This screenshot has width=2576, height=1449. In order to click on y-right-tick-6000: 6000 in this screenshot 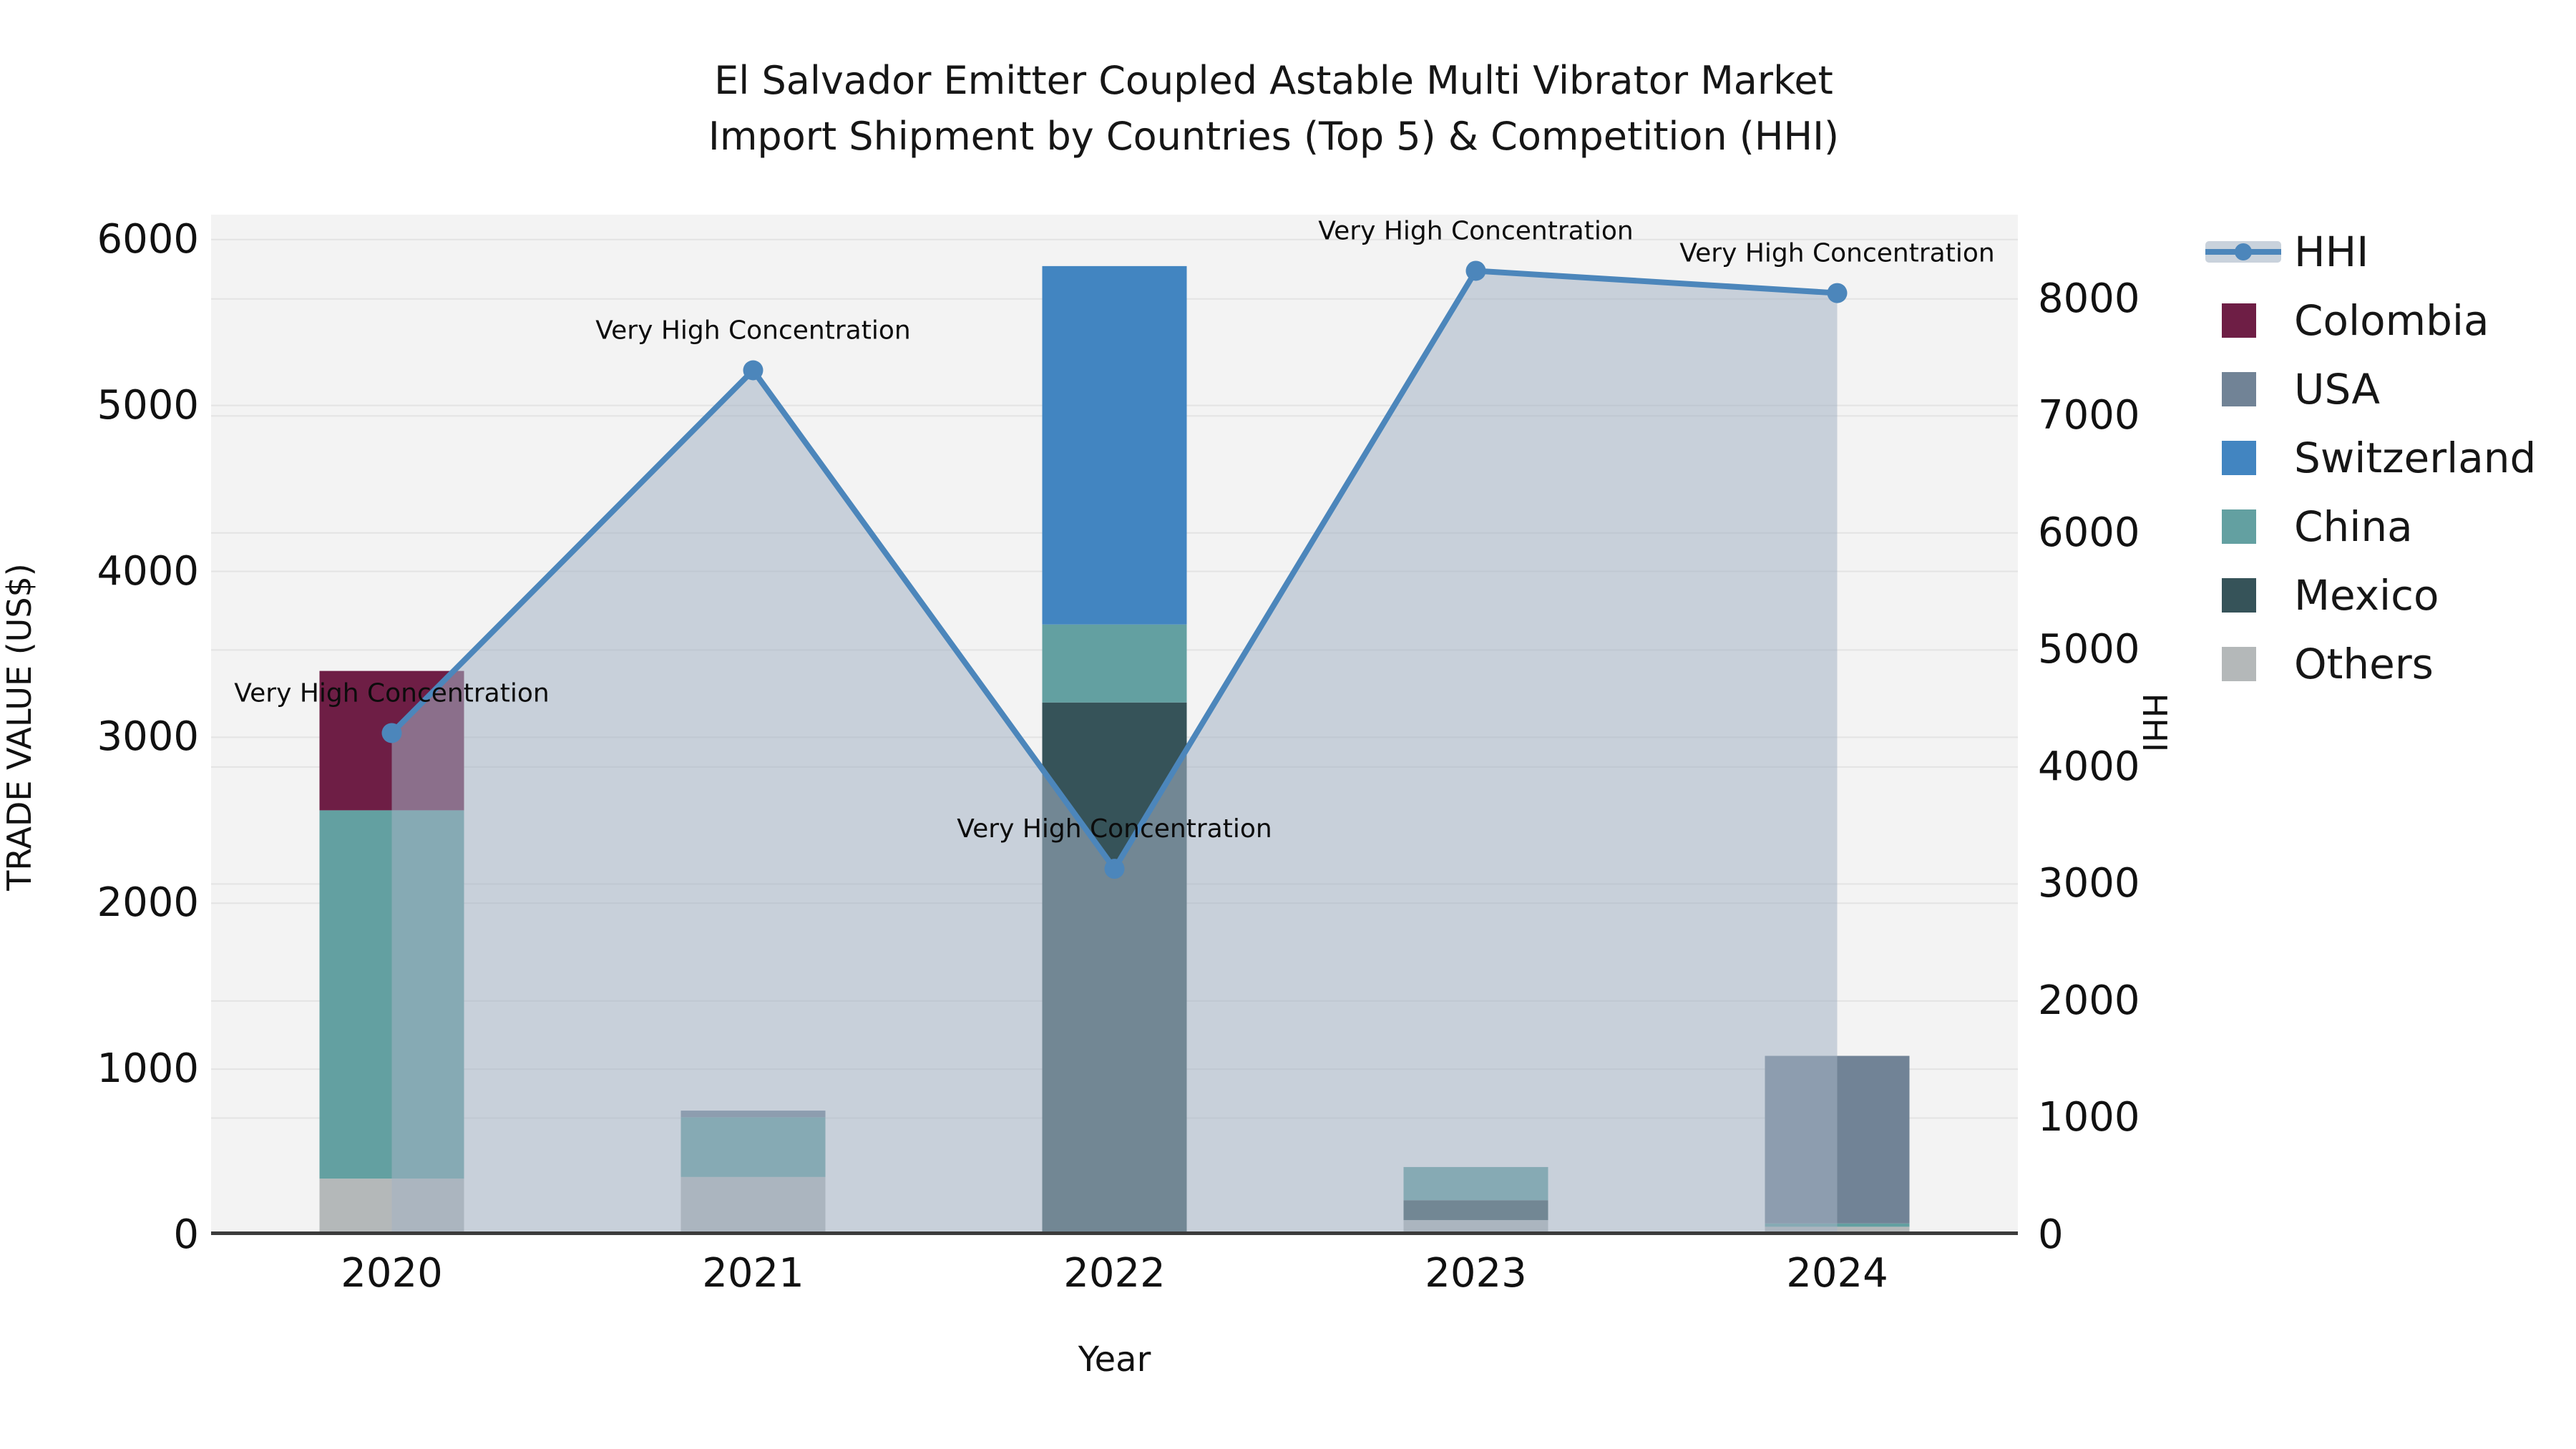, I will do `click(2089, 532)`.